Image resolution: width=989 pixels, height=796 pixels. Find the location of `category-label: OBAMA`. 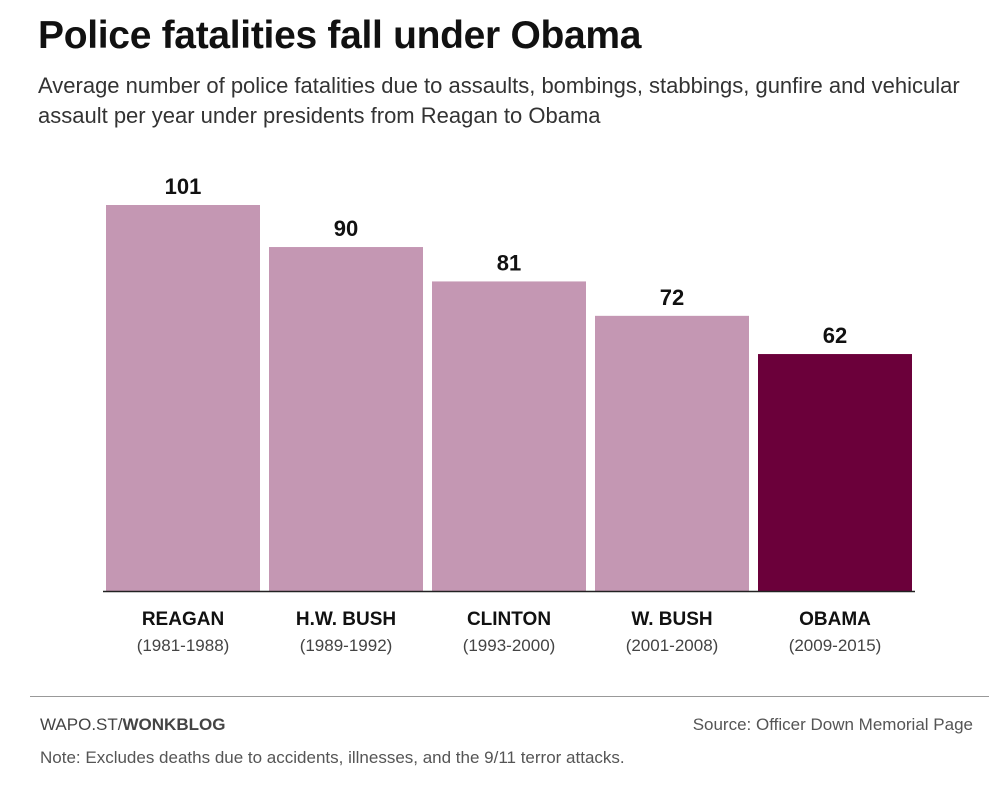

category-label: OBAMA is located at coordinates (835, 619).